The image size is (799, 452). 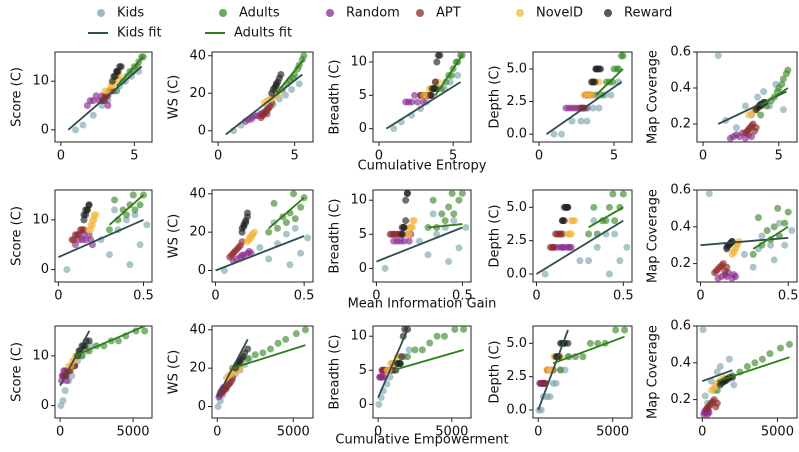 I want to click on y-tick-label: 2.5, so click(x=516, y=376).